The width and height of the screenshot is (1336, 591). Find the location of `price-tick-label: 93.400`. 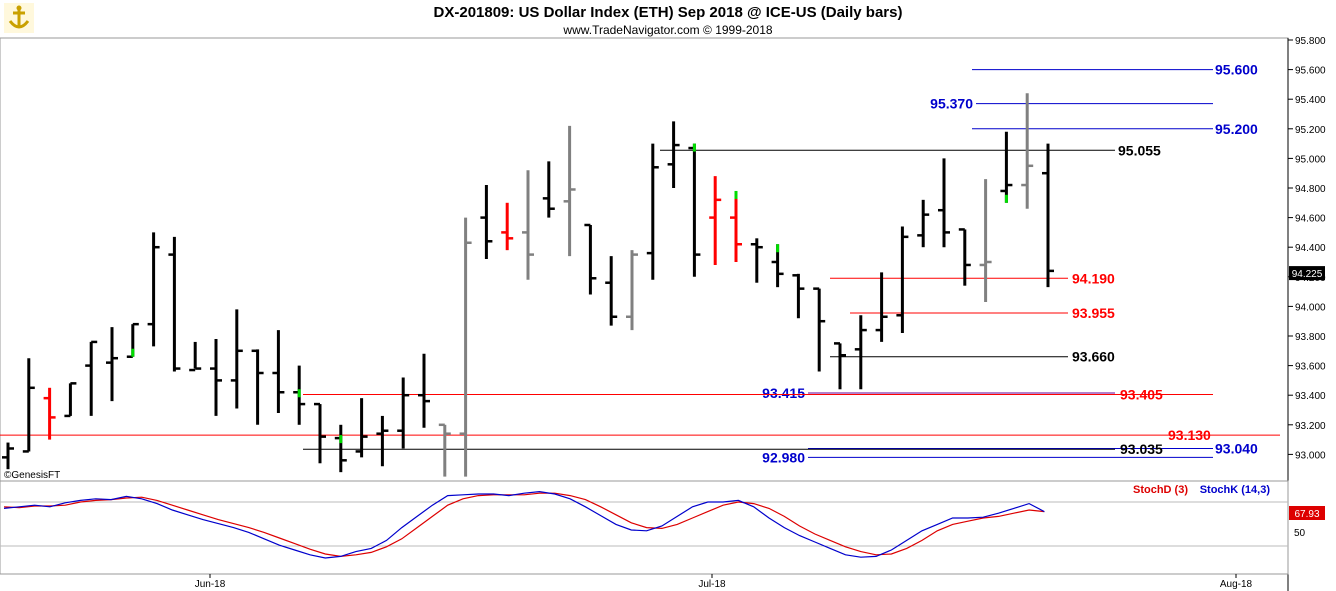

price-tick-label: 93.400 is located at coordinates (1310, 396).